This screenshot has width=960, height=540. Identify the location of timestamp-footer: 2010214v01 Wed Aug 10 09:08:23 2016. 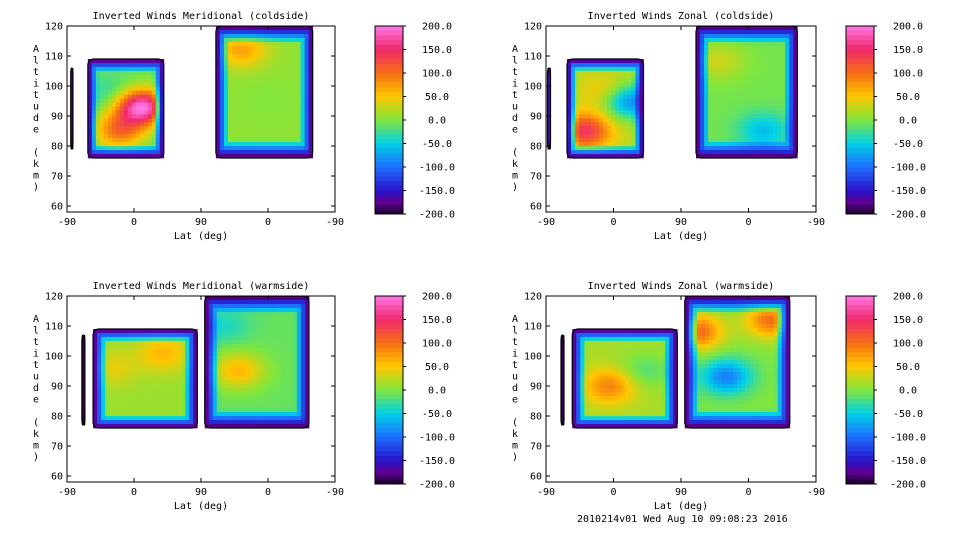
(682, 519).